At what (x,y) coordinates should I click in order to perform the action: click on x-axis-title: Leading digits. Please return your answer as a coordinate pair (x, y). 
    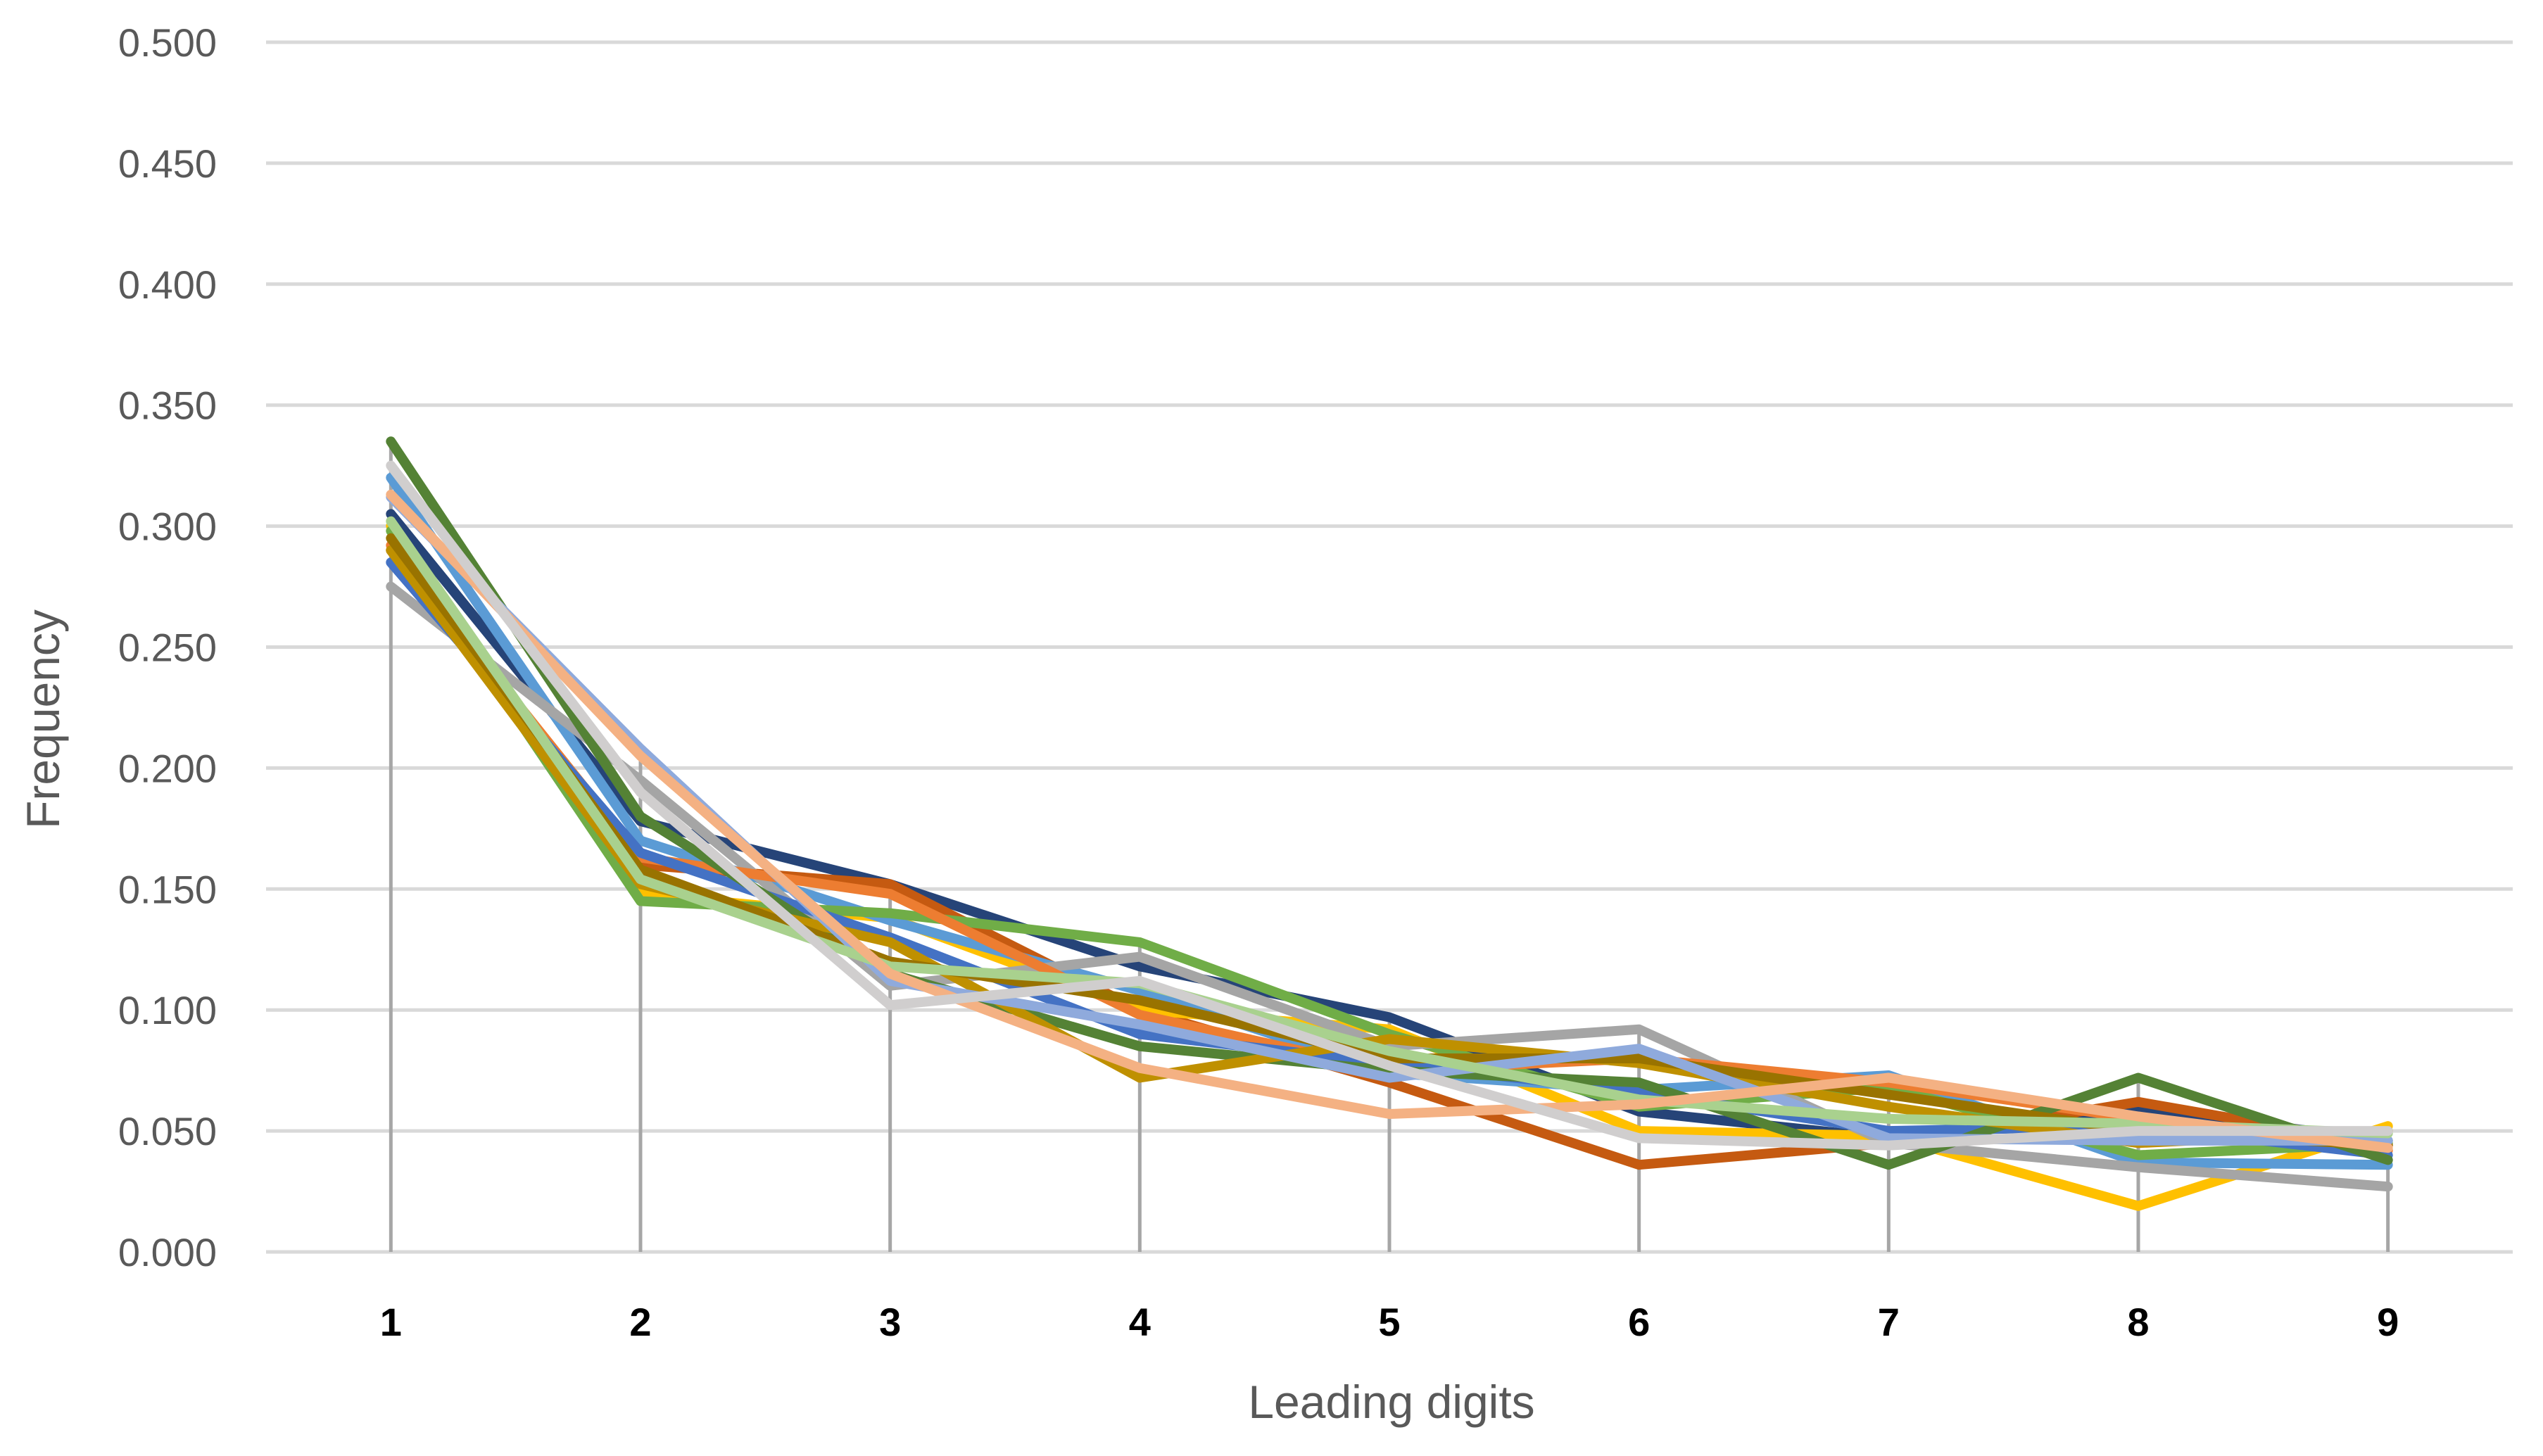
    Looking at the image, I should click on (1391, 1402).